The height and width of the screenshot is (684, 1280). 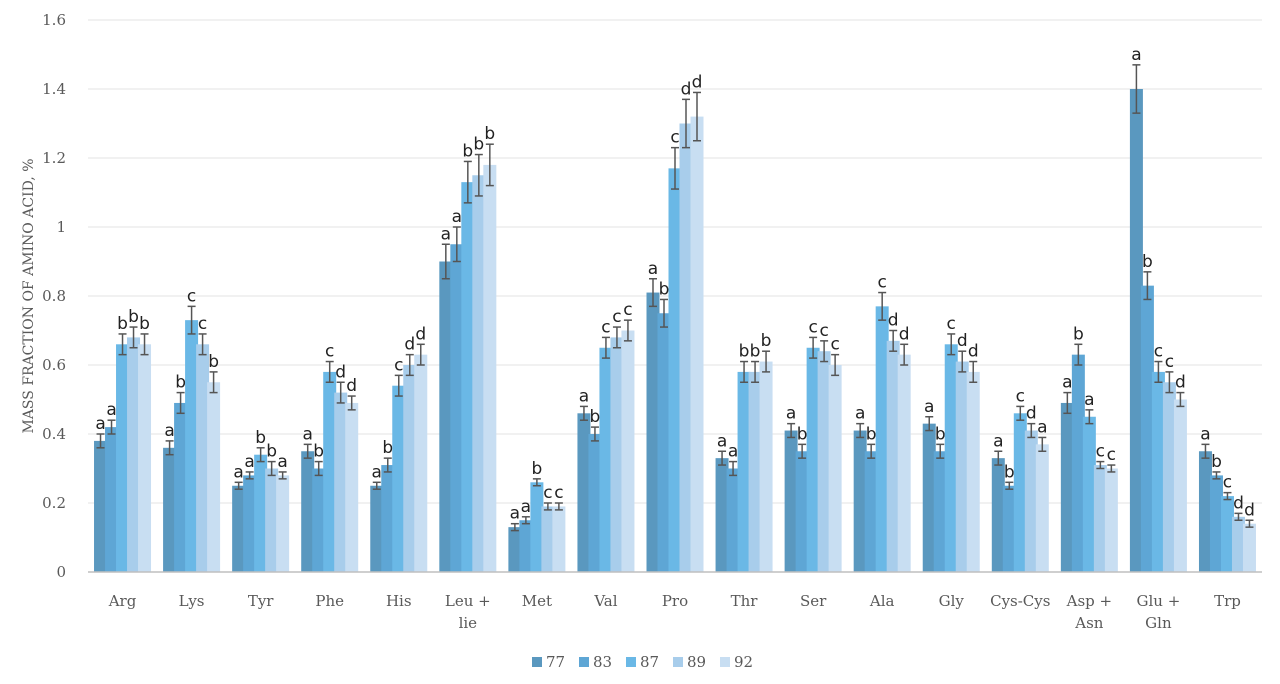 What do you see at coordinates (192, 601) in the screenshot?
I see `category-label: Lys` at bounding box center [192, 601].